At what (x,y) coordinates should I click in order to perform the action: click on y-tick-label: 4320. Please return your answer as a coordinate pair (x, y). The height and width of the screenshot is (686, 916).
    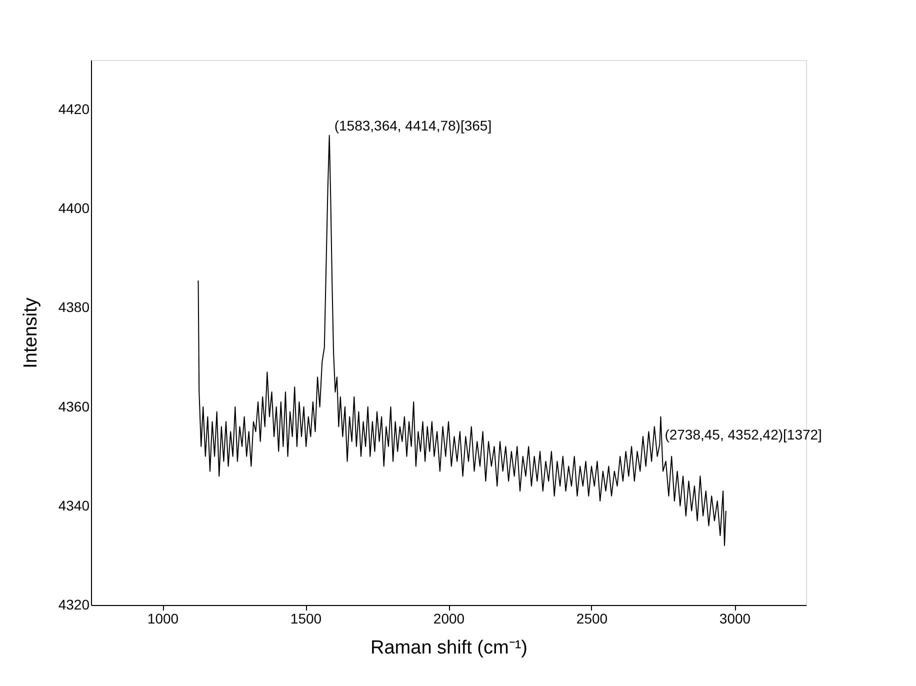
    Looking at the image, I should click on (74, 604).